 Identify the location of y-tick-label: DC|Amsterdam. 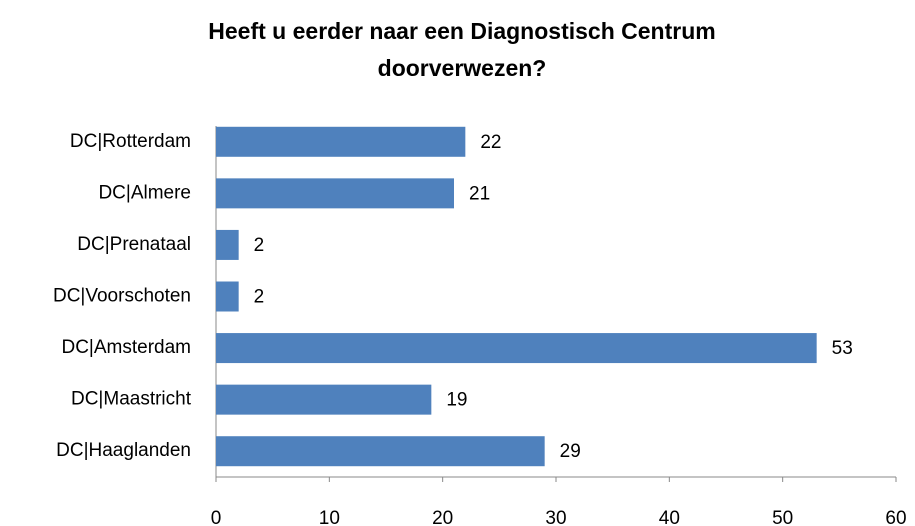
(126, 347).